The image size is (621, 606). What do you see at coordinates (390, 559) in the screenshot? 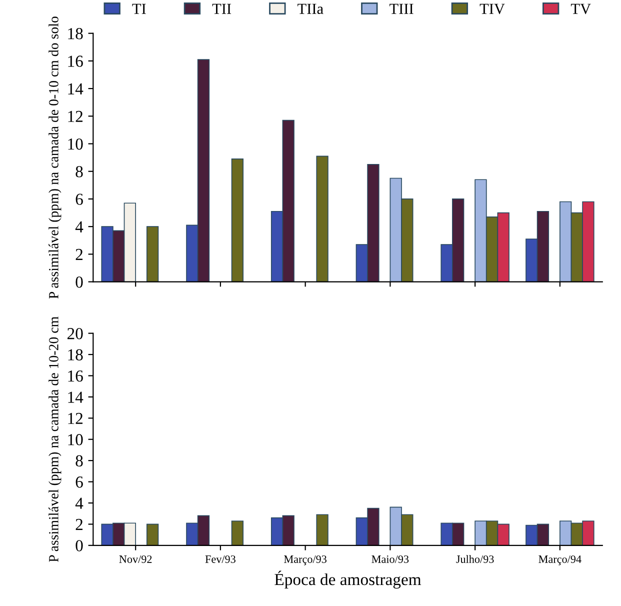
I see `x-tick-label: Maio/93` at bounding box center [390, 559].